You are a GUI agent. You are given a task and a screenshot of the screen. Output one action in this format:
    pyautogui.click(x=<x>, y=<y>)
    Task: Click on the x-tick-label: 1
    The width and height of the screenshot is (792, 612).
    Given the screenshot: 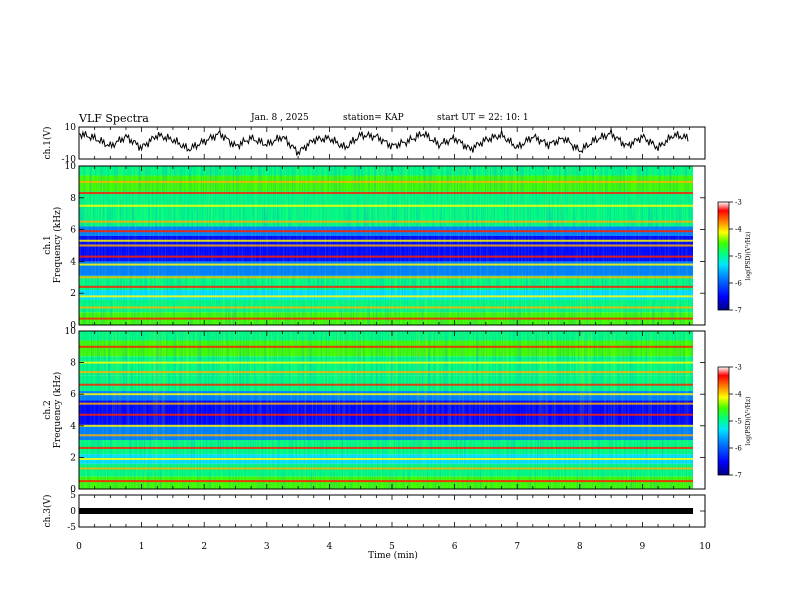 What is the action you would take?
    pyautogui.click(x=142, y=547)
    